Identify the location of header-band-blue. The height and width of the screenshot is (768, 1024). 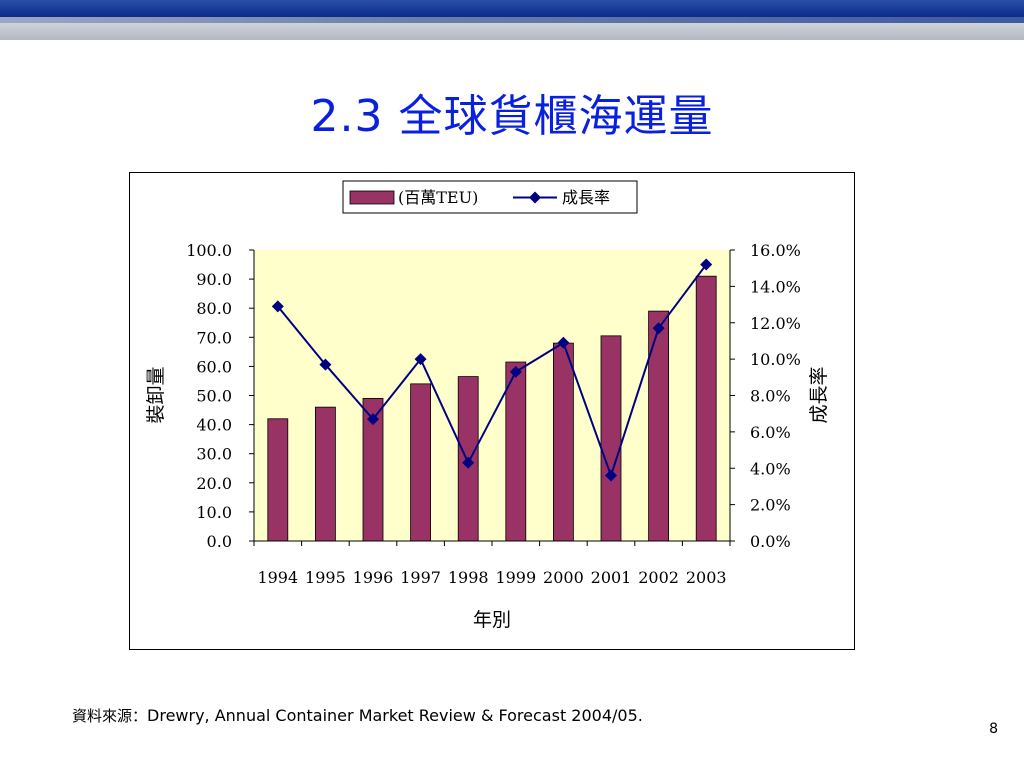
(512, 8).